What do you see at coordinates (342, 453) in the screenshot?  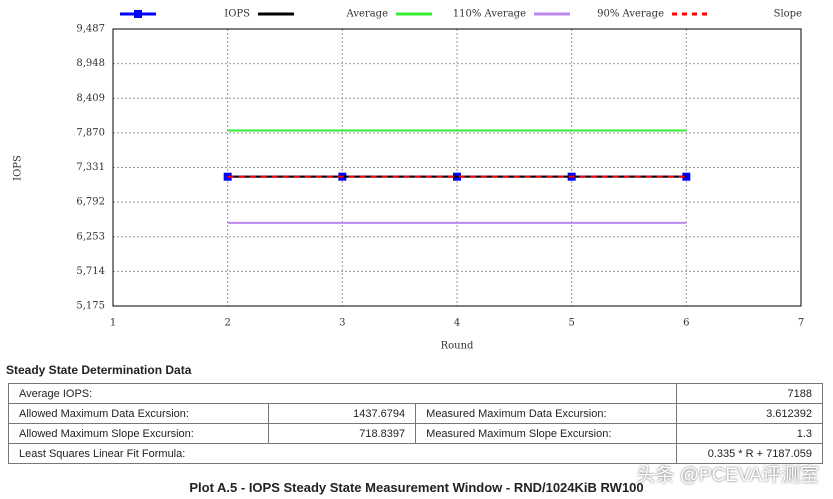 I see `table-cell: Least Squares Linear Fit Formula:` at bounding box center [342, 453].